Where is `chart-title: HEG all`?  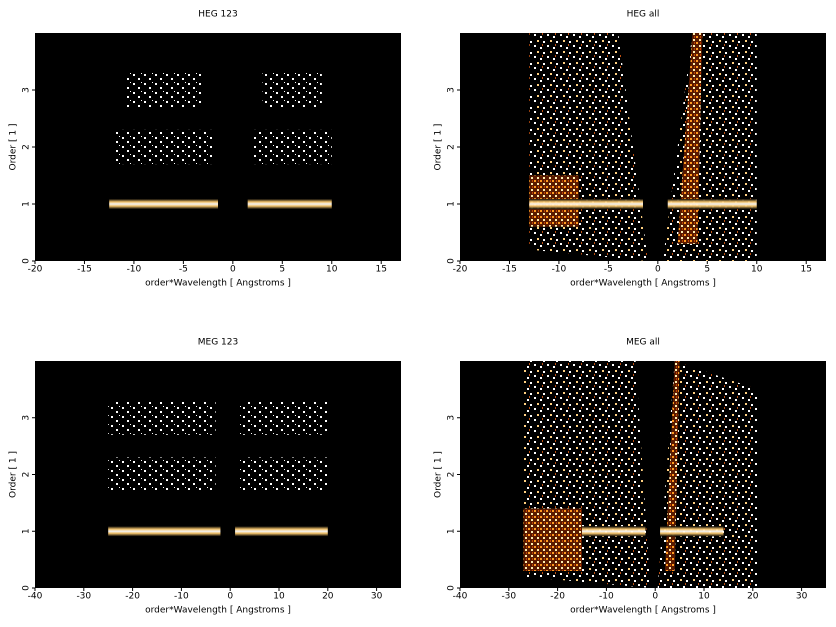 chart-title: HEG all is located at coordinates (643, 15).